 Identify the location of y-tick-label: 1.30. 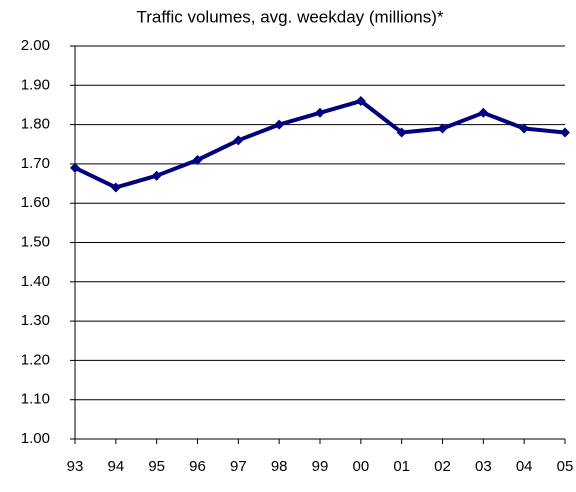
(35, 320).